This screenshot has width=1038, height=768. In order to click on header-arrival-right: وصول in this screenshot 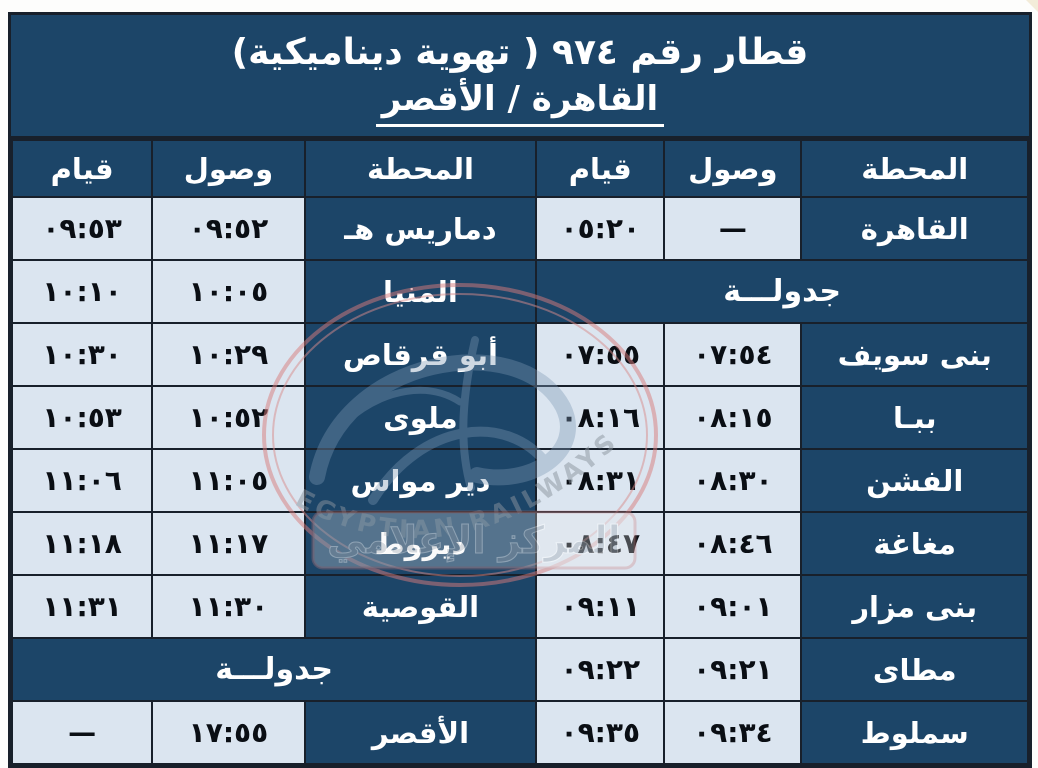, I will do `click(733, 168)`.